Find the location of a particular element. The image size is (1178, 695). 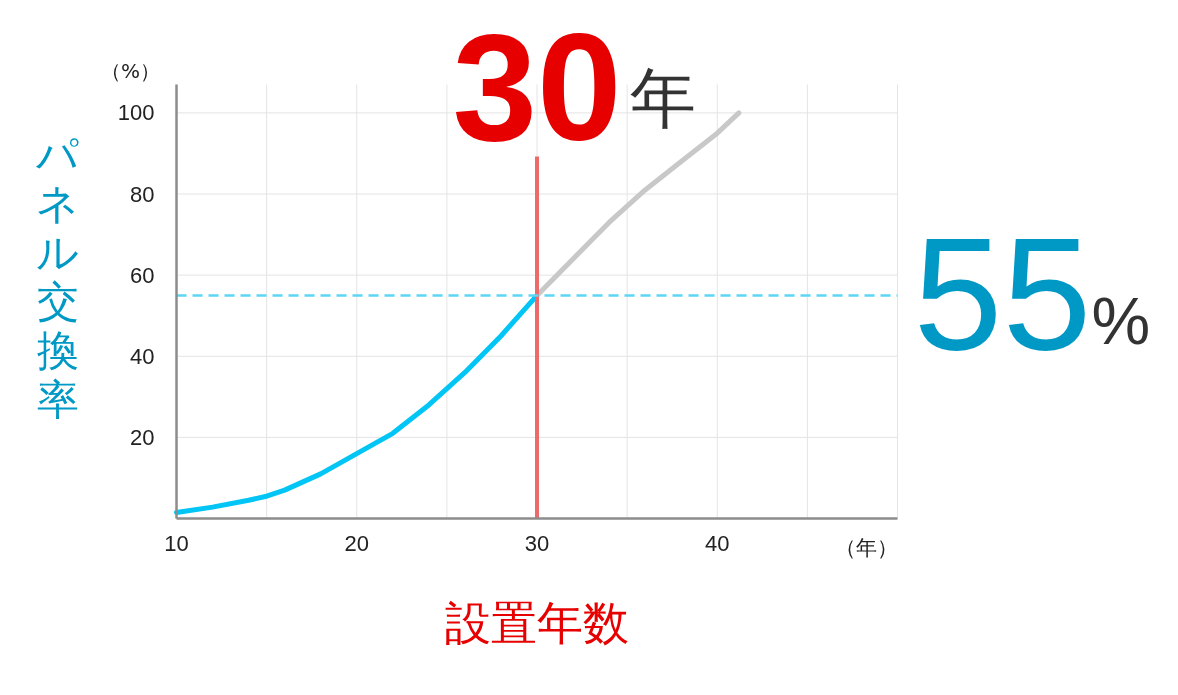

text: （年） is located at coordinates (866, 547).